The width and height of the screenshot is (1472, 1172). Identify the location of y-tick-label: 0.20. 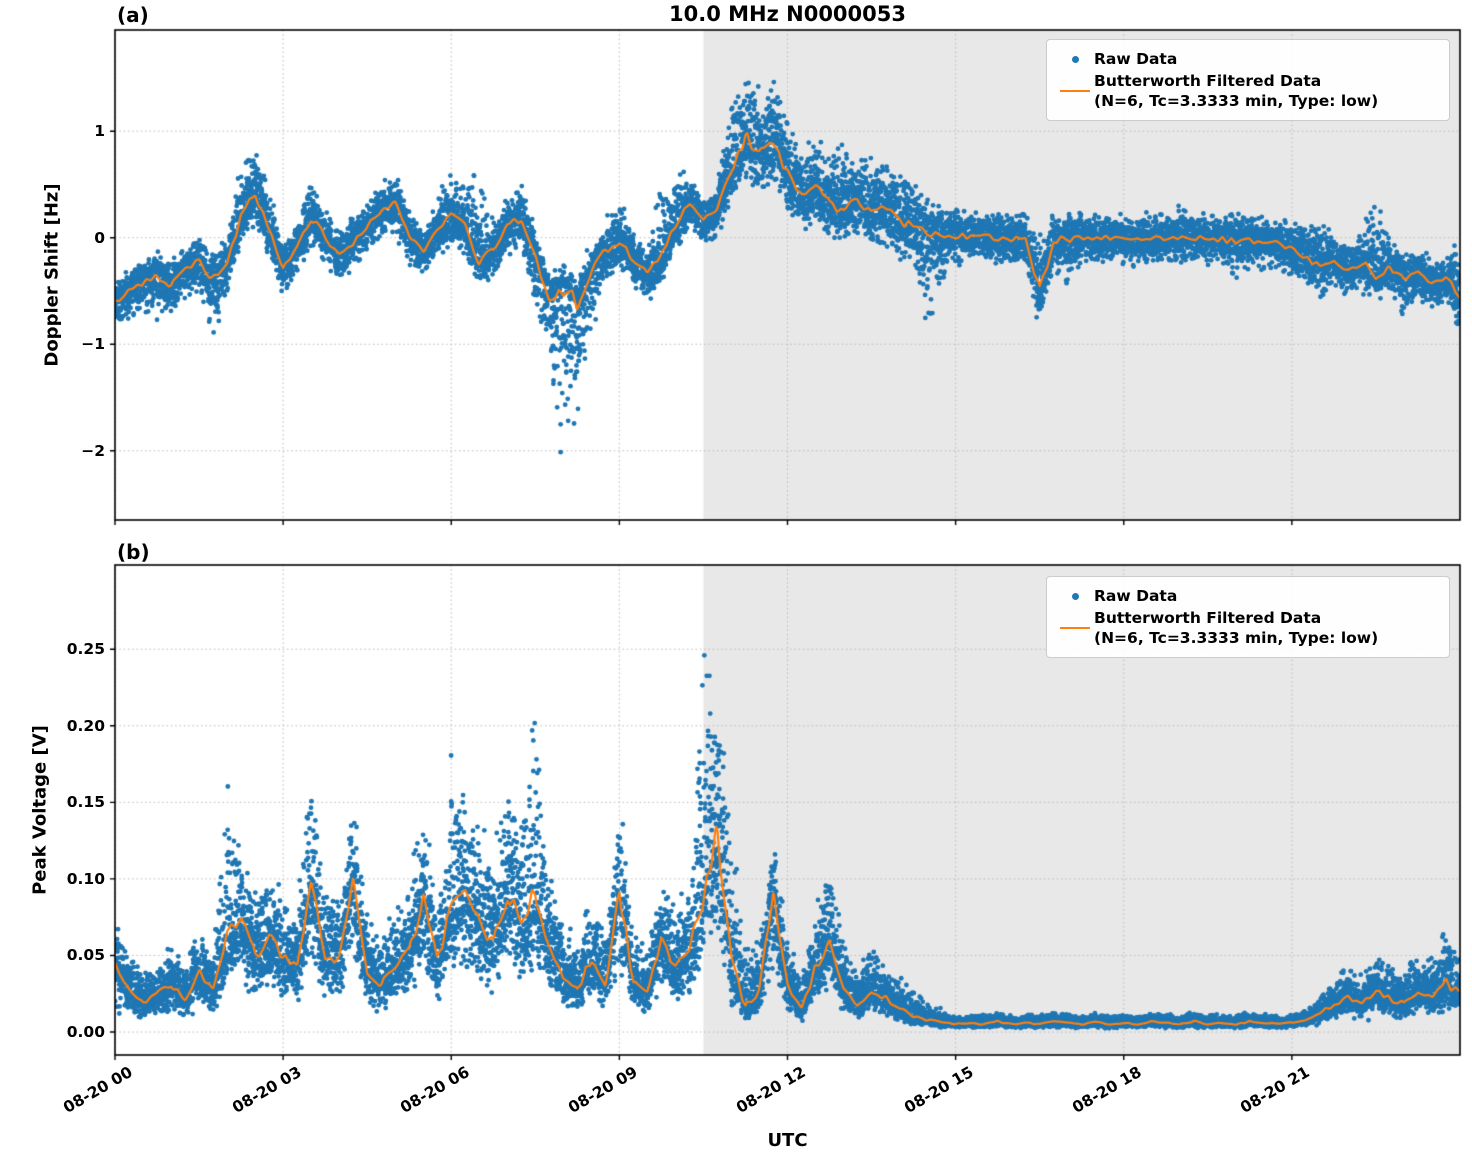
(85, 725).